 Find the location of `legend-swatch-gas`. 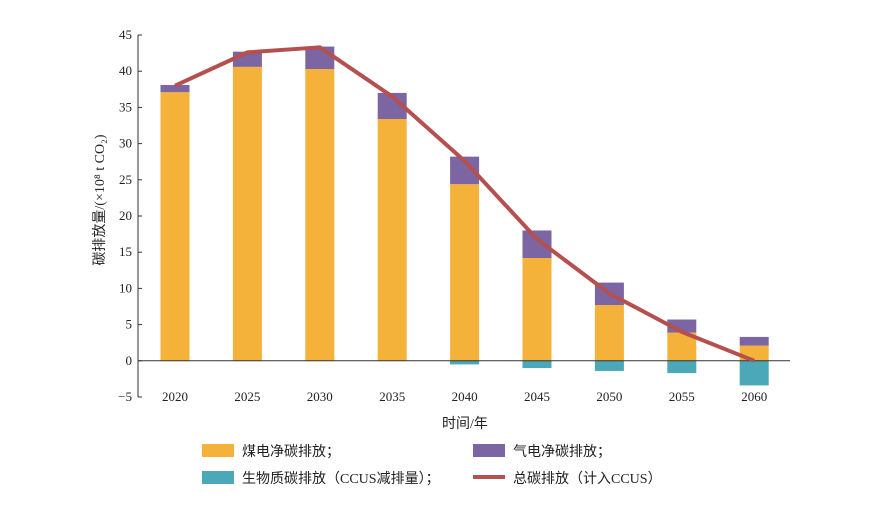

legend-swatch-gas is located at coordinates (489, 450).